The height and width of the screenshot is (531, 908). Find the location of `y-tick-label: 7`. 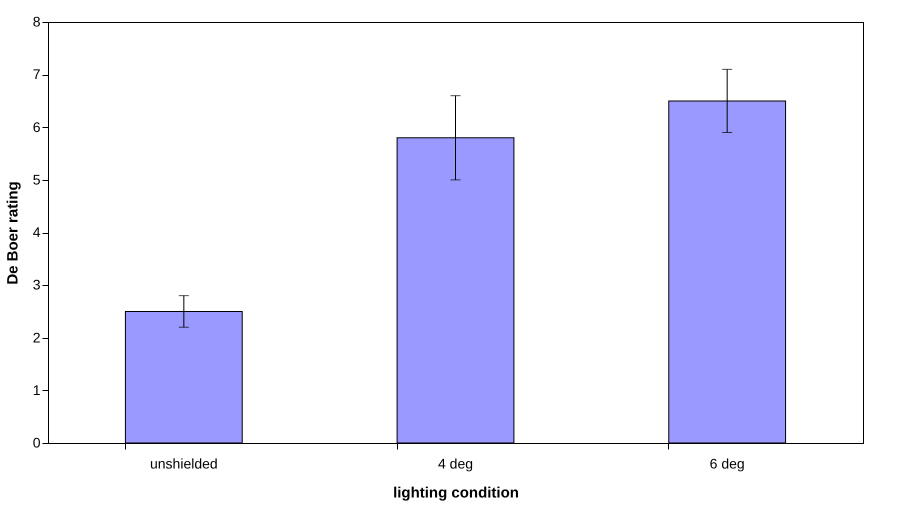

y-tick-label: 7 is located at coordinates (36, 74).